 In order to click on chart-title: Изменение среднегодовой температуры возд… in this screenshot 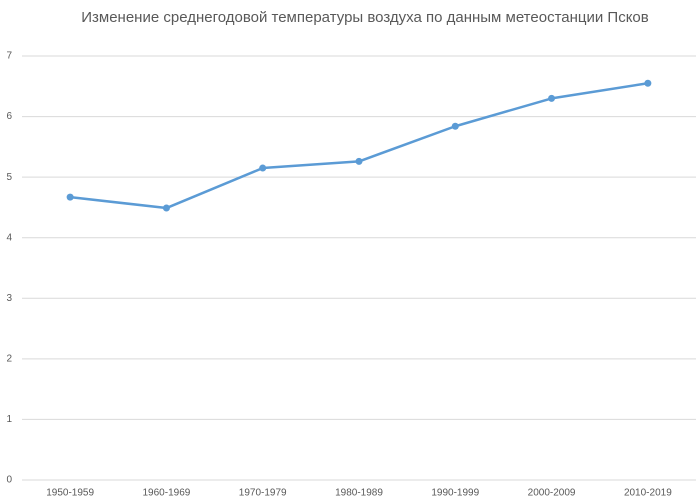, I will do `click(365, 17)`.